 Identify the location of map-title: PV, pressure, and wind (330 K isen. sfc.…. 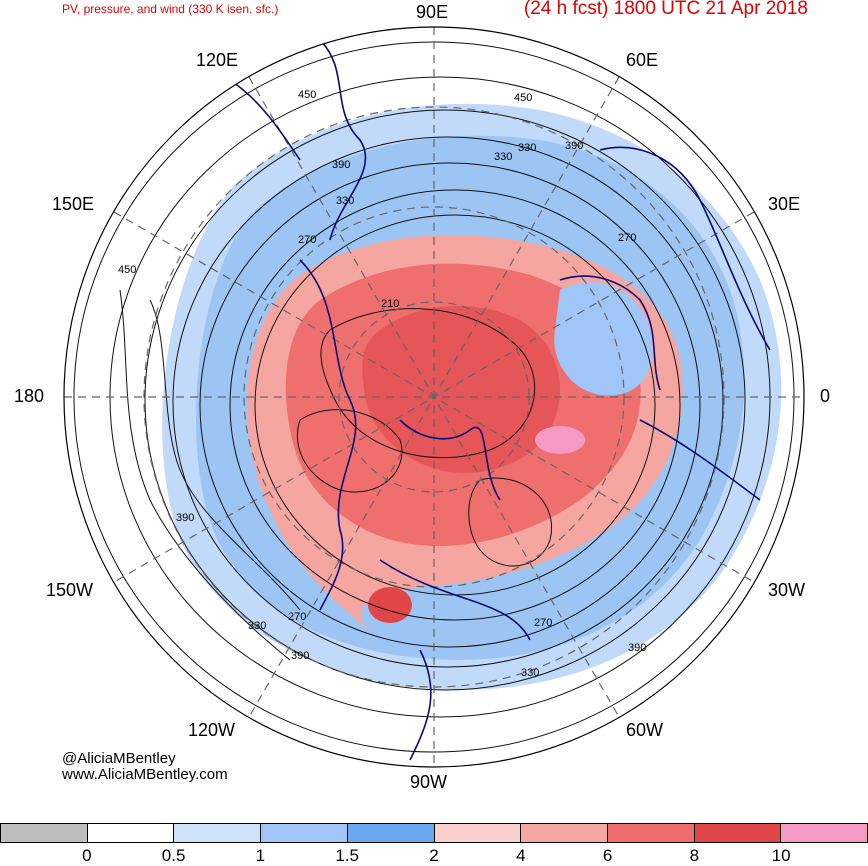
(170, 9).